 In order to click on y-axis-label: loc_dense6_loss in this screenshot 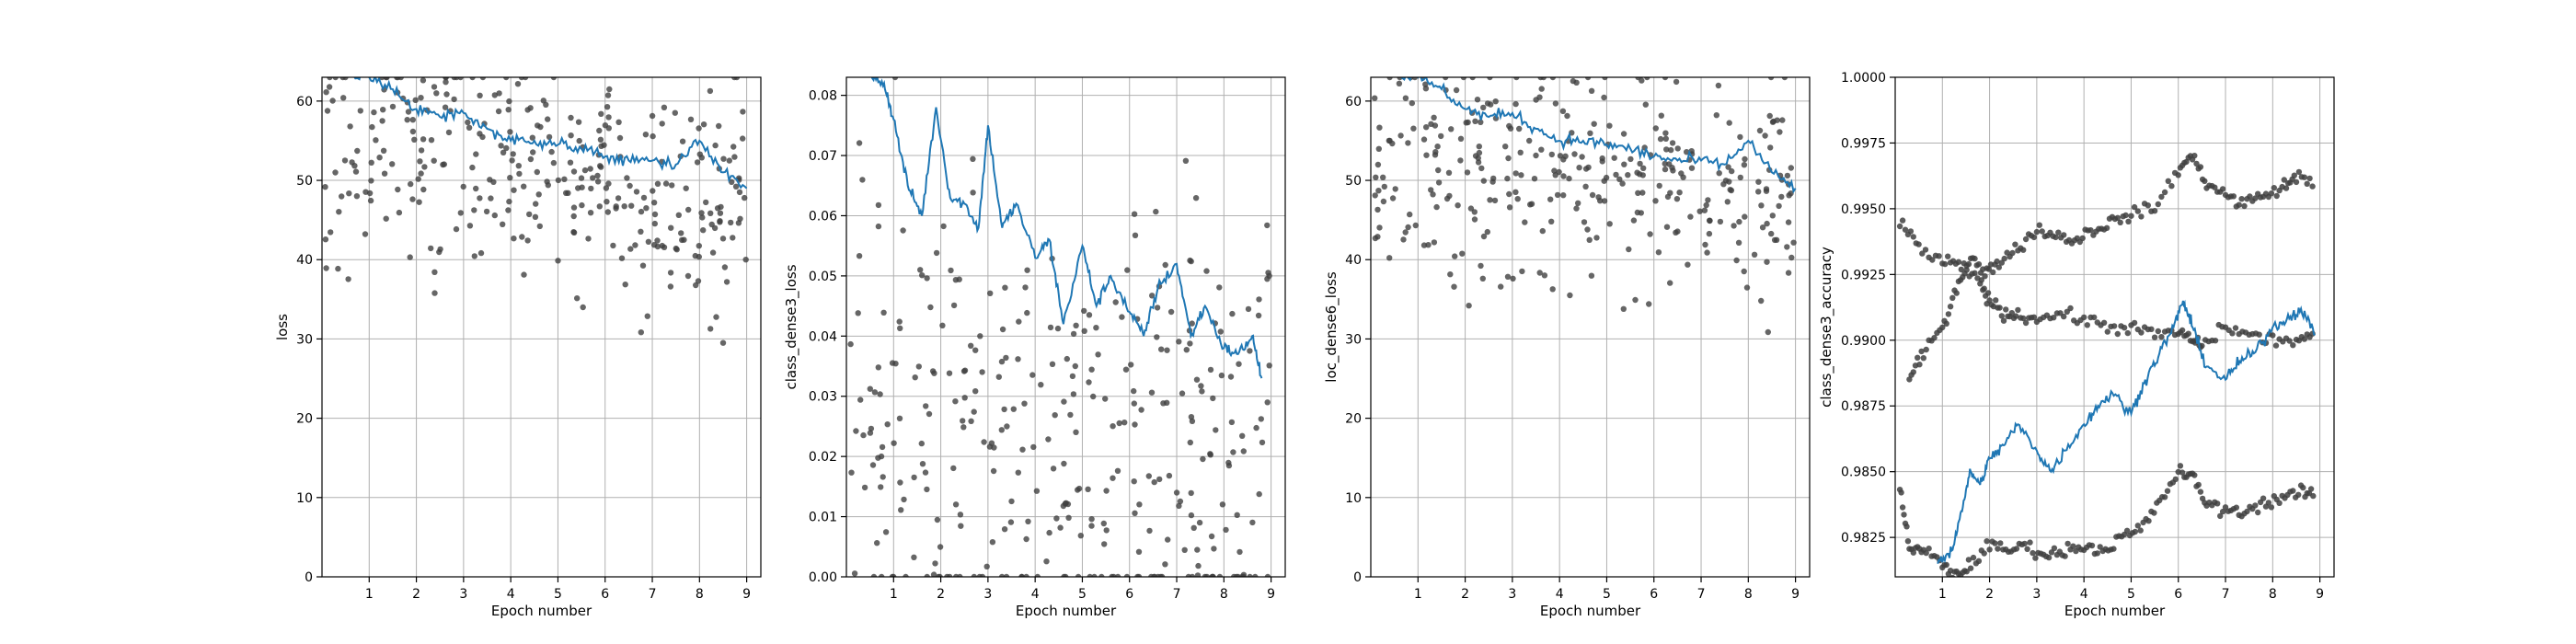, I will do `click(1331, 327)`.